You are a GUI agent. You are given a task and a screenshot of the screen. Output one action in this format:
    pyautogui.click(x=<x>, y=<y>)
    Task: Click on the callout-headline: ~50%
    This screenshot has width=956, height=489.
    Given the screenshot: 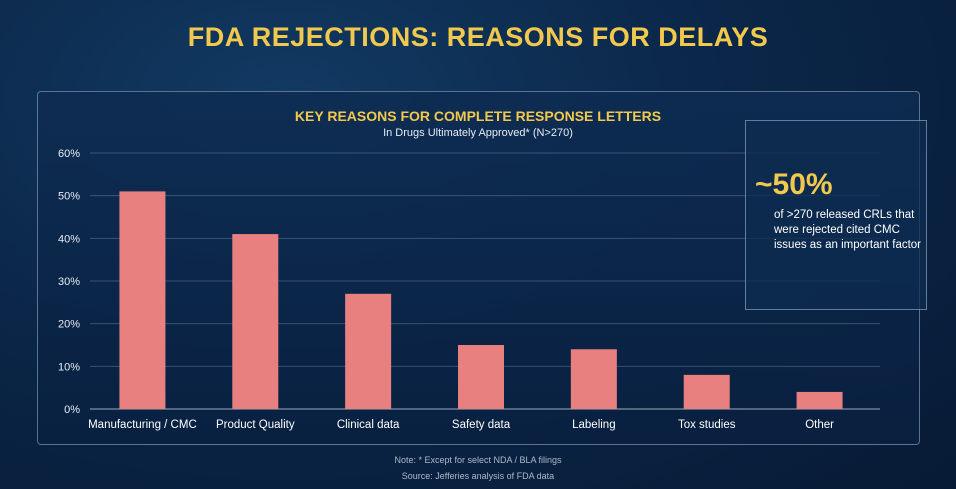 What is the action you would take?
    pyautogui.click(x=794, y=184)
    